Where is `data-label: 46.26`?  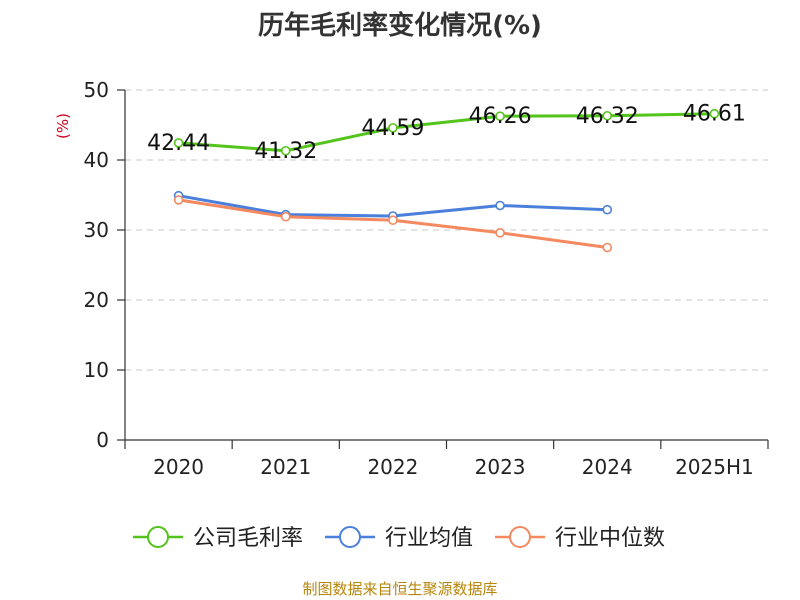 data-label: 46.26 is located at coordinates (500, 116).